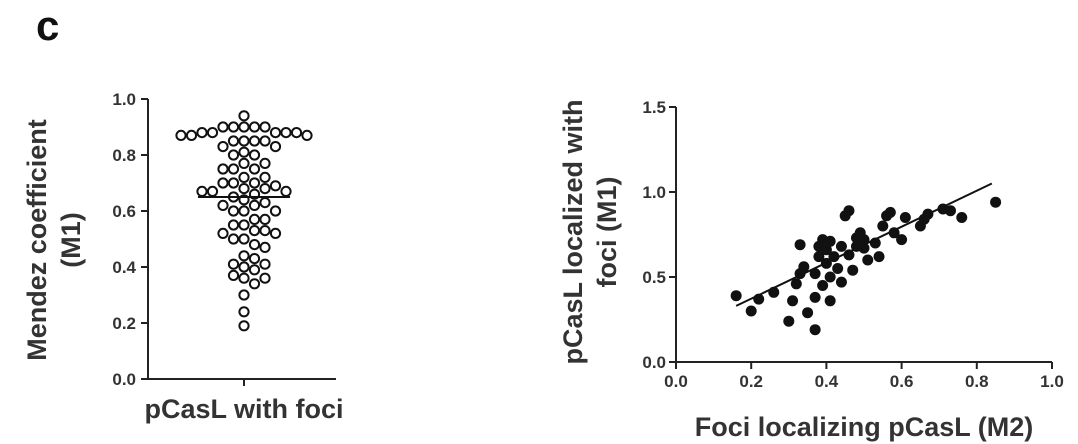  I want to click on right-y-tick-label: 0.5, so click(654, 277).